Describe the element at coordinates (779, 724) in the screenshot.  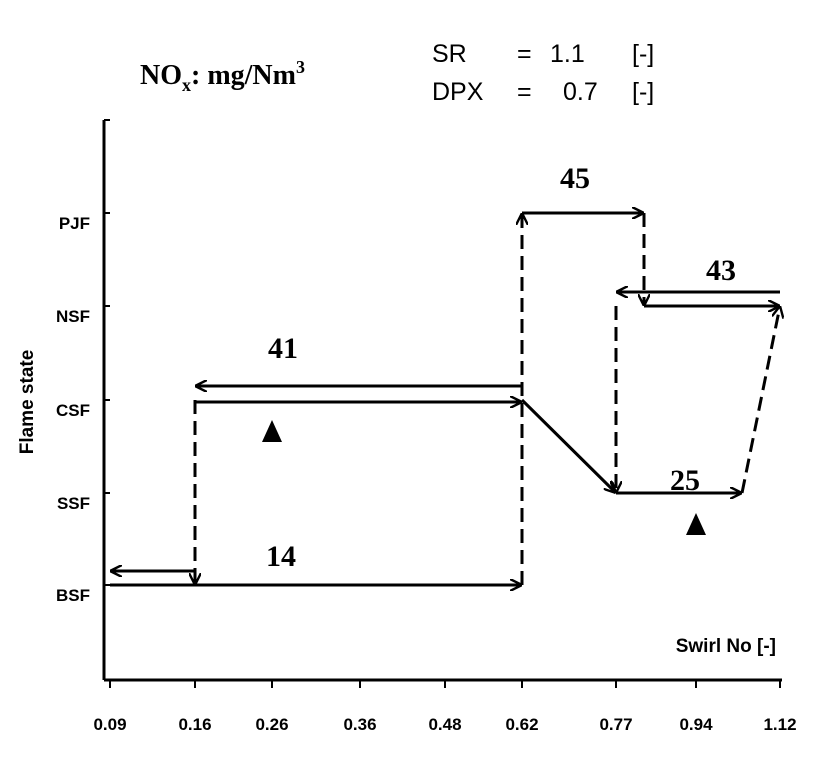
I see `x-tick-label-1-12: 1.12` at that location.